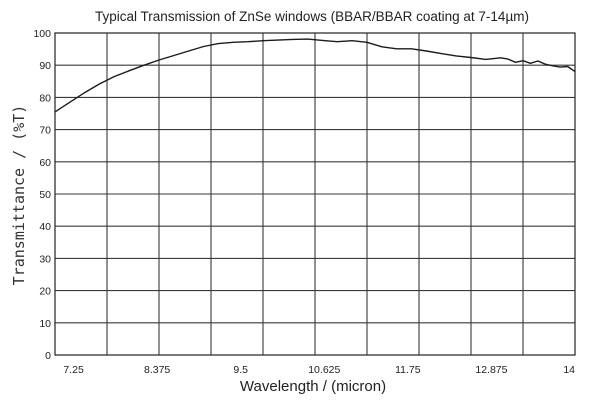  Describe the element at coordinates (240, 370) in the screenshot. I see `x-tick-label-2: 9.5` at that location.